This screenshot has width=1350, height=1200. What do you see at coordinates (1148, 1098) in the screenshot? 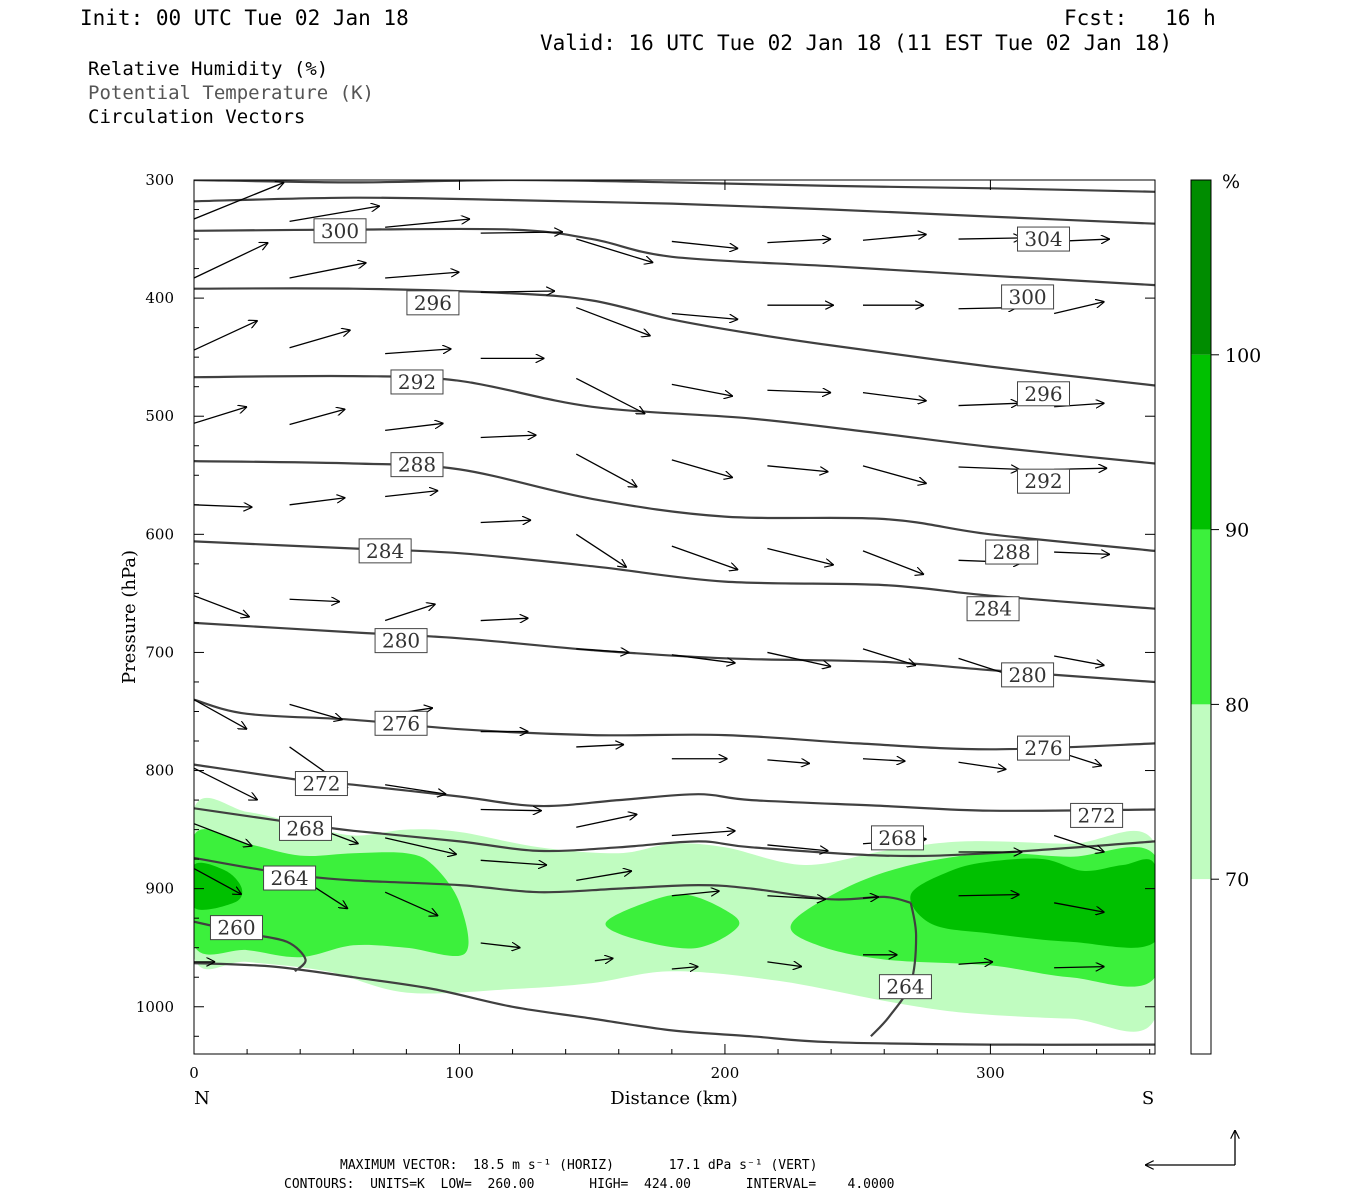
I see `x-end-label-south: S` at bounding box center [1148, 1098].